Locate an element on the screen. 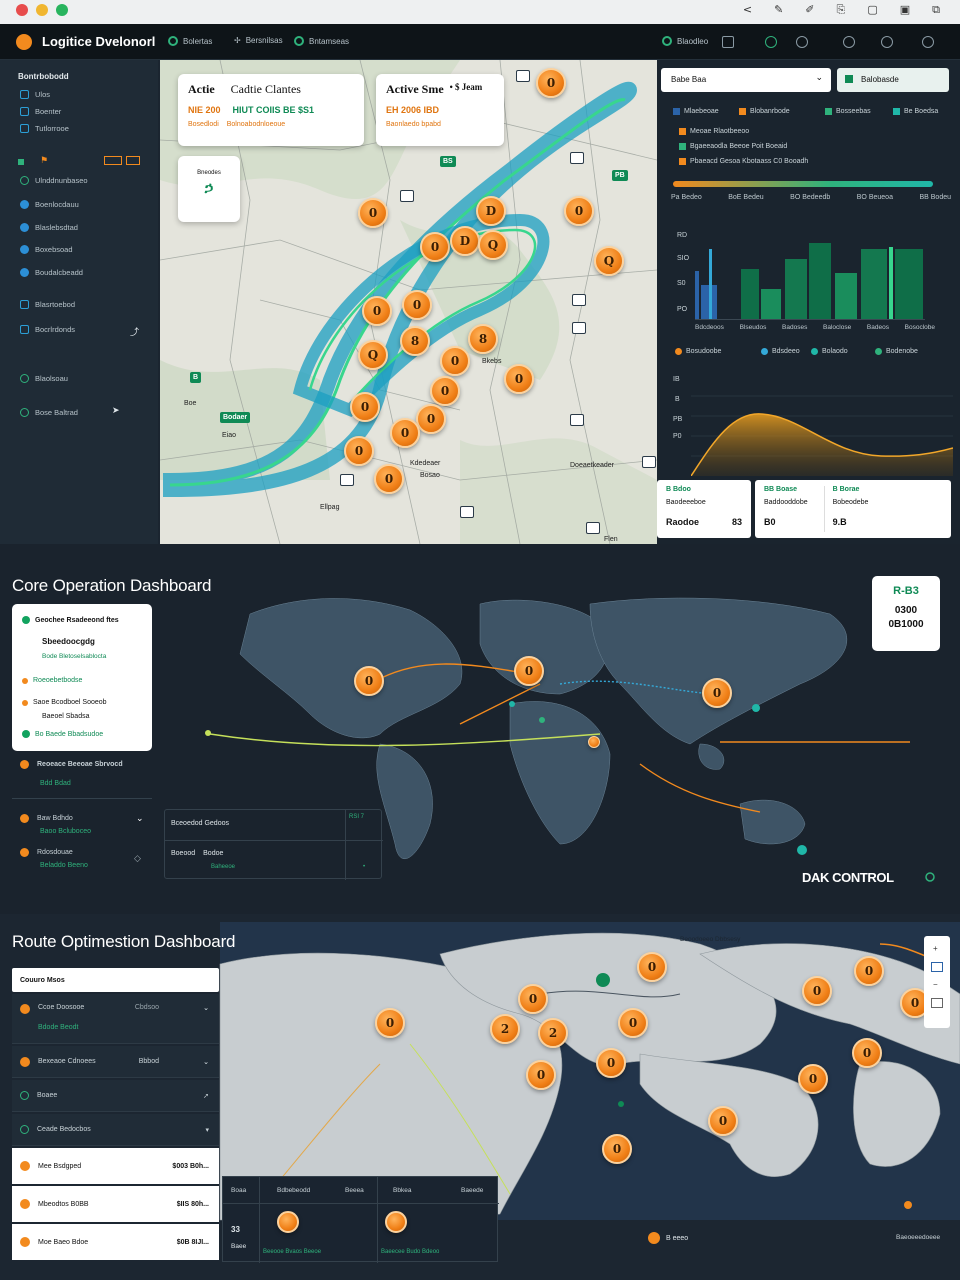 The image size is (960, 1280). map-marker-green: BS is located at coordinates (448, 161).